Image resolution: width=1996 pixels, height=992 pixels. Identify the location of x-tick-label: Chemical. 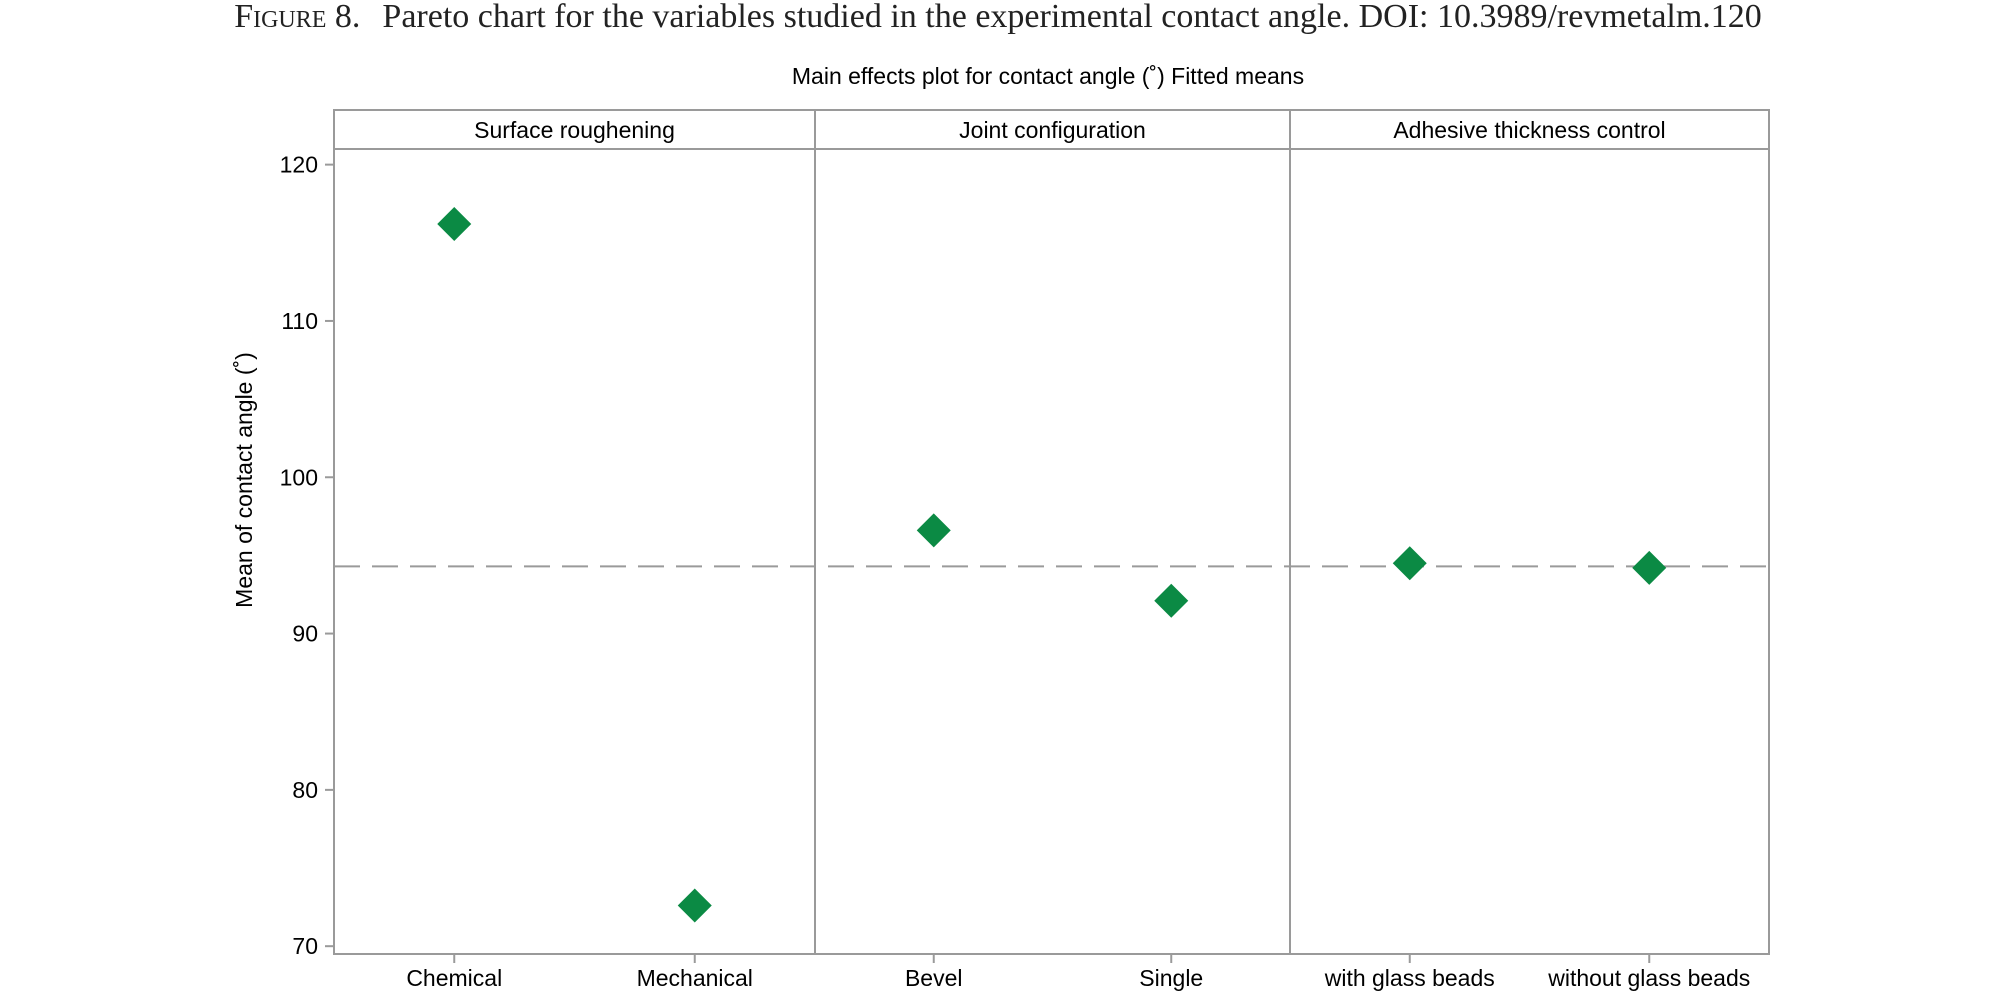
(454, 978).